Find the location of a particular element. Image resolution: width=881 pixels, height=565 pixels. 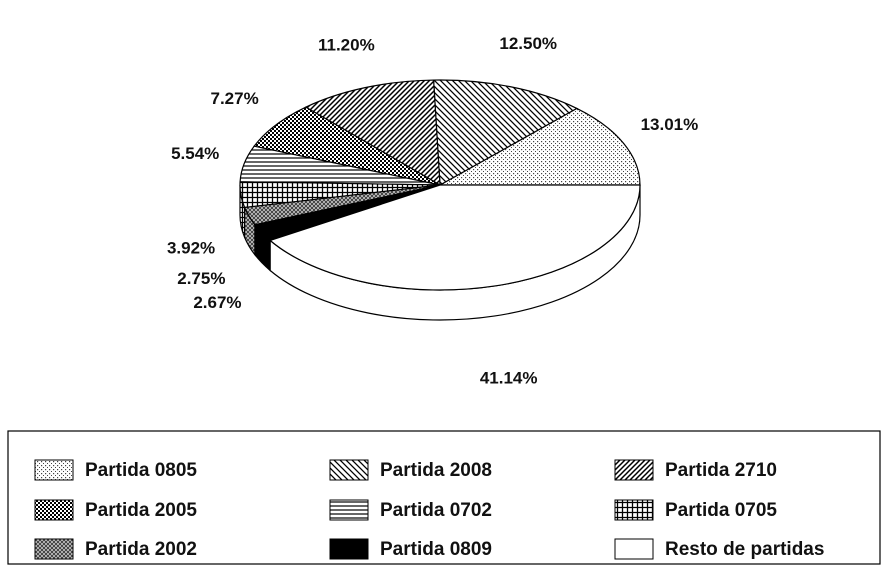

legend-label: Partida 2002 is located at coordinates (141, 549).